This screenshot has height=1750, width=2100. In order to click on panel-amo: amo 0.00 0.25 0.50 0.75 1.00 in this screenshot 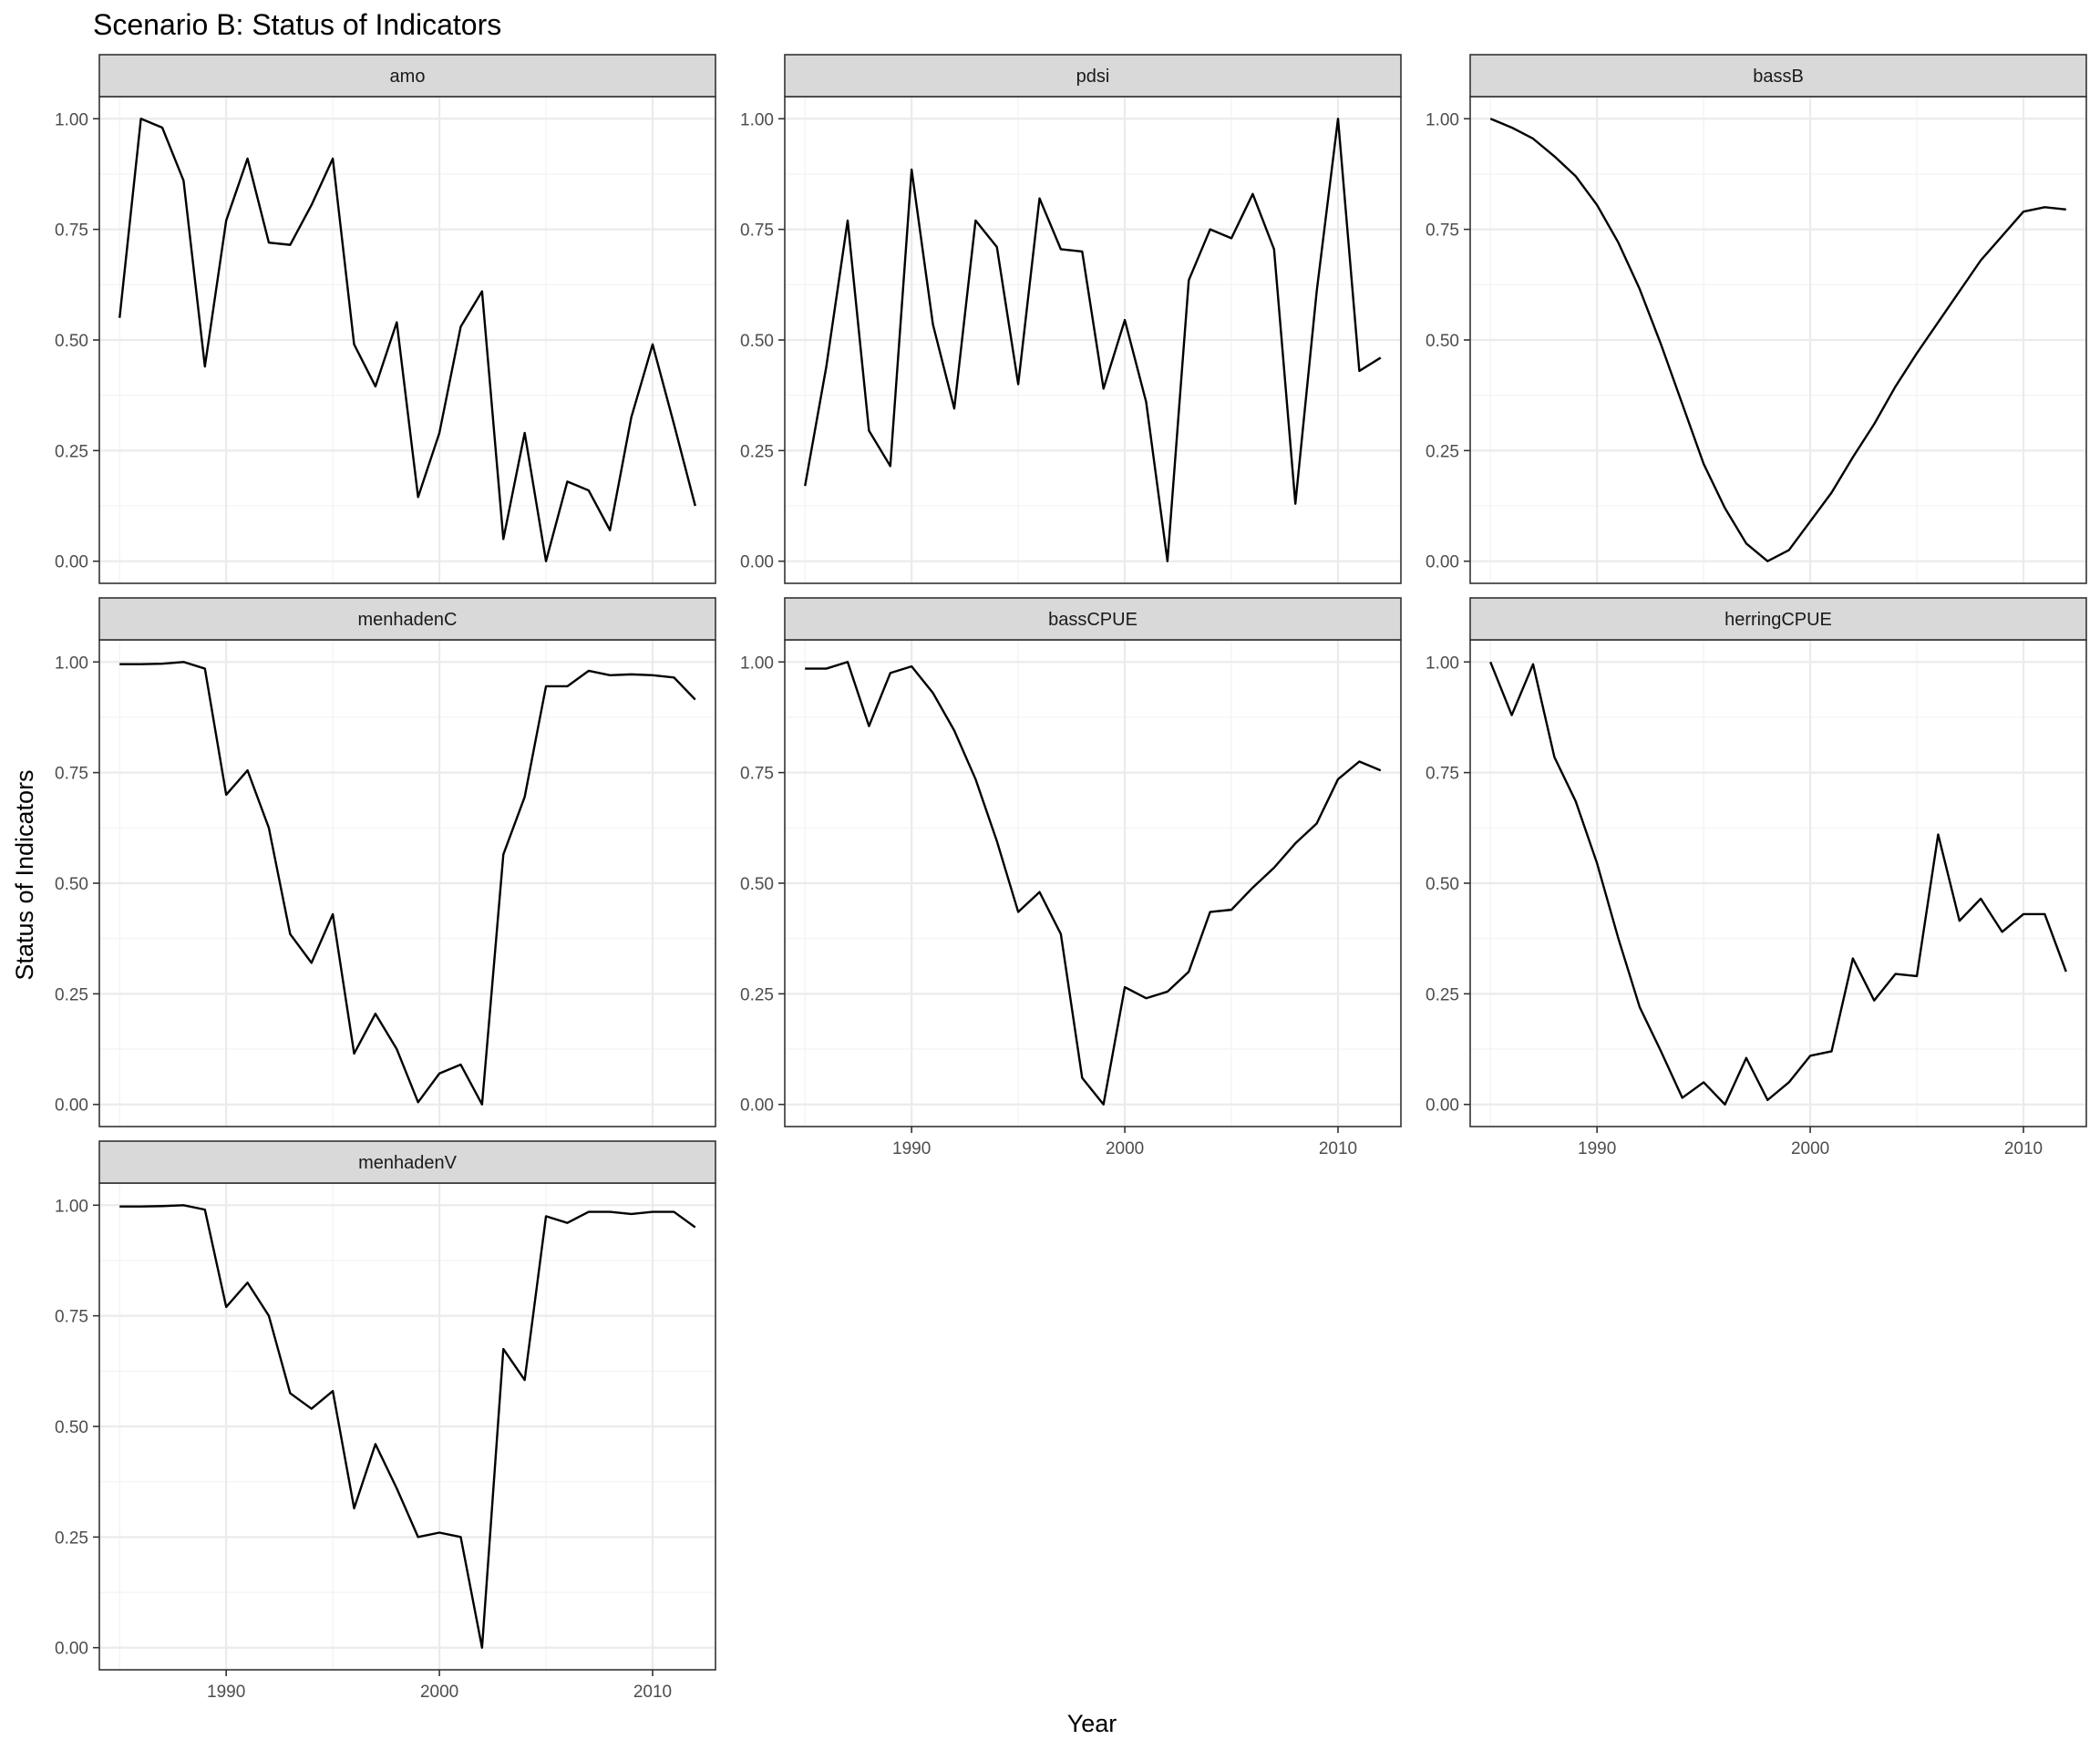, I will do `click(385, 319)`.